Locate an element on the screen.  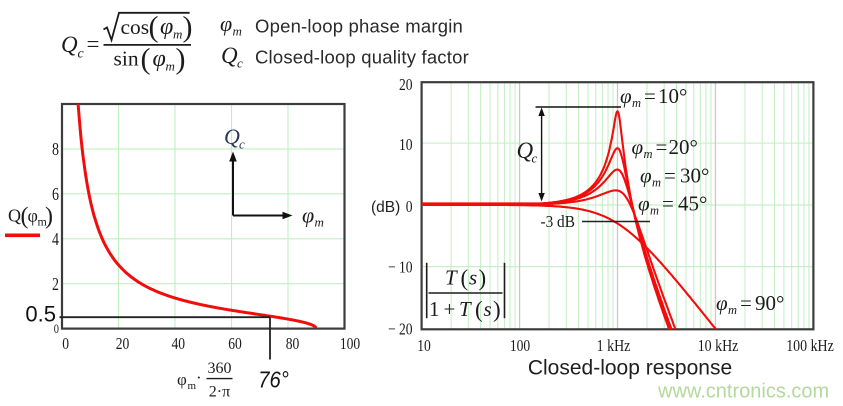
svg-text: Open-loop phase margin is located at coordinates (359, 26).